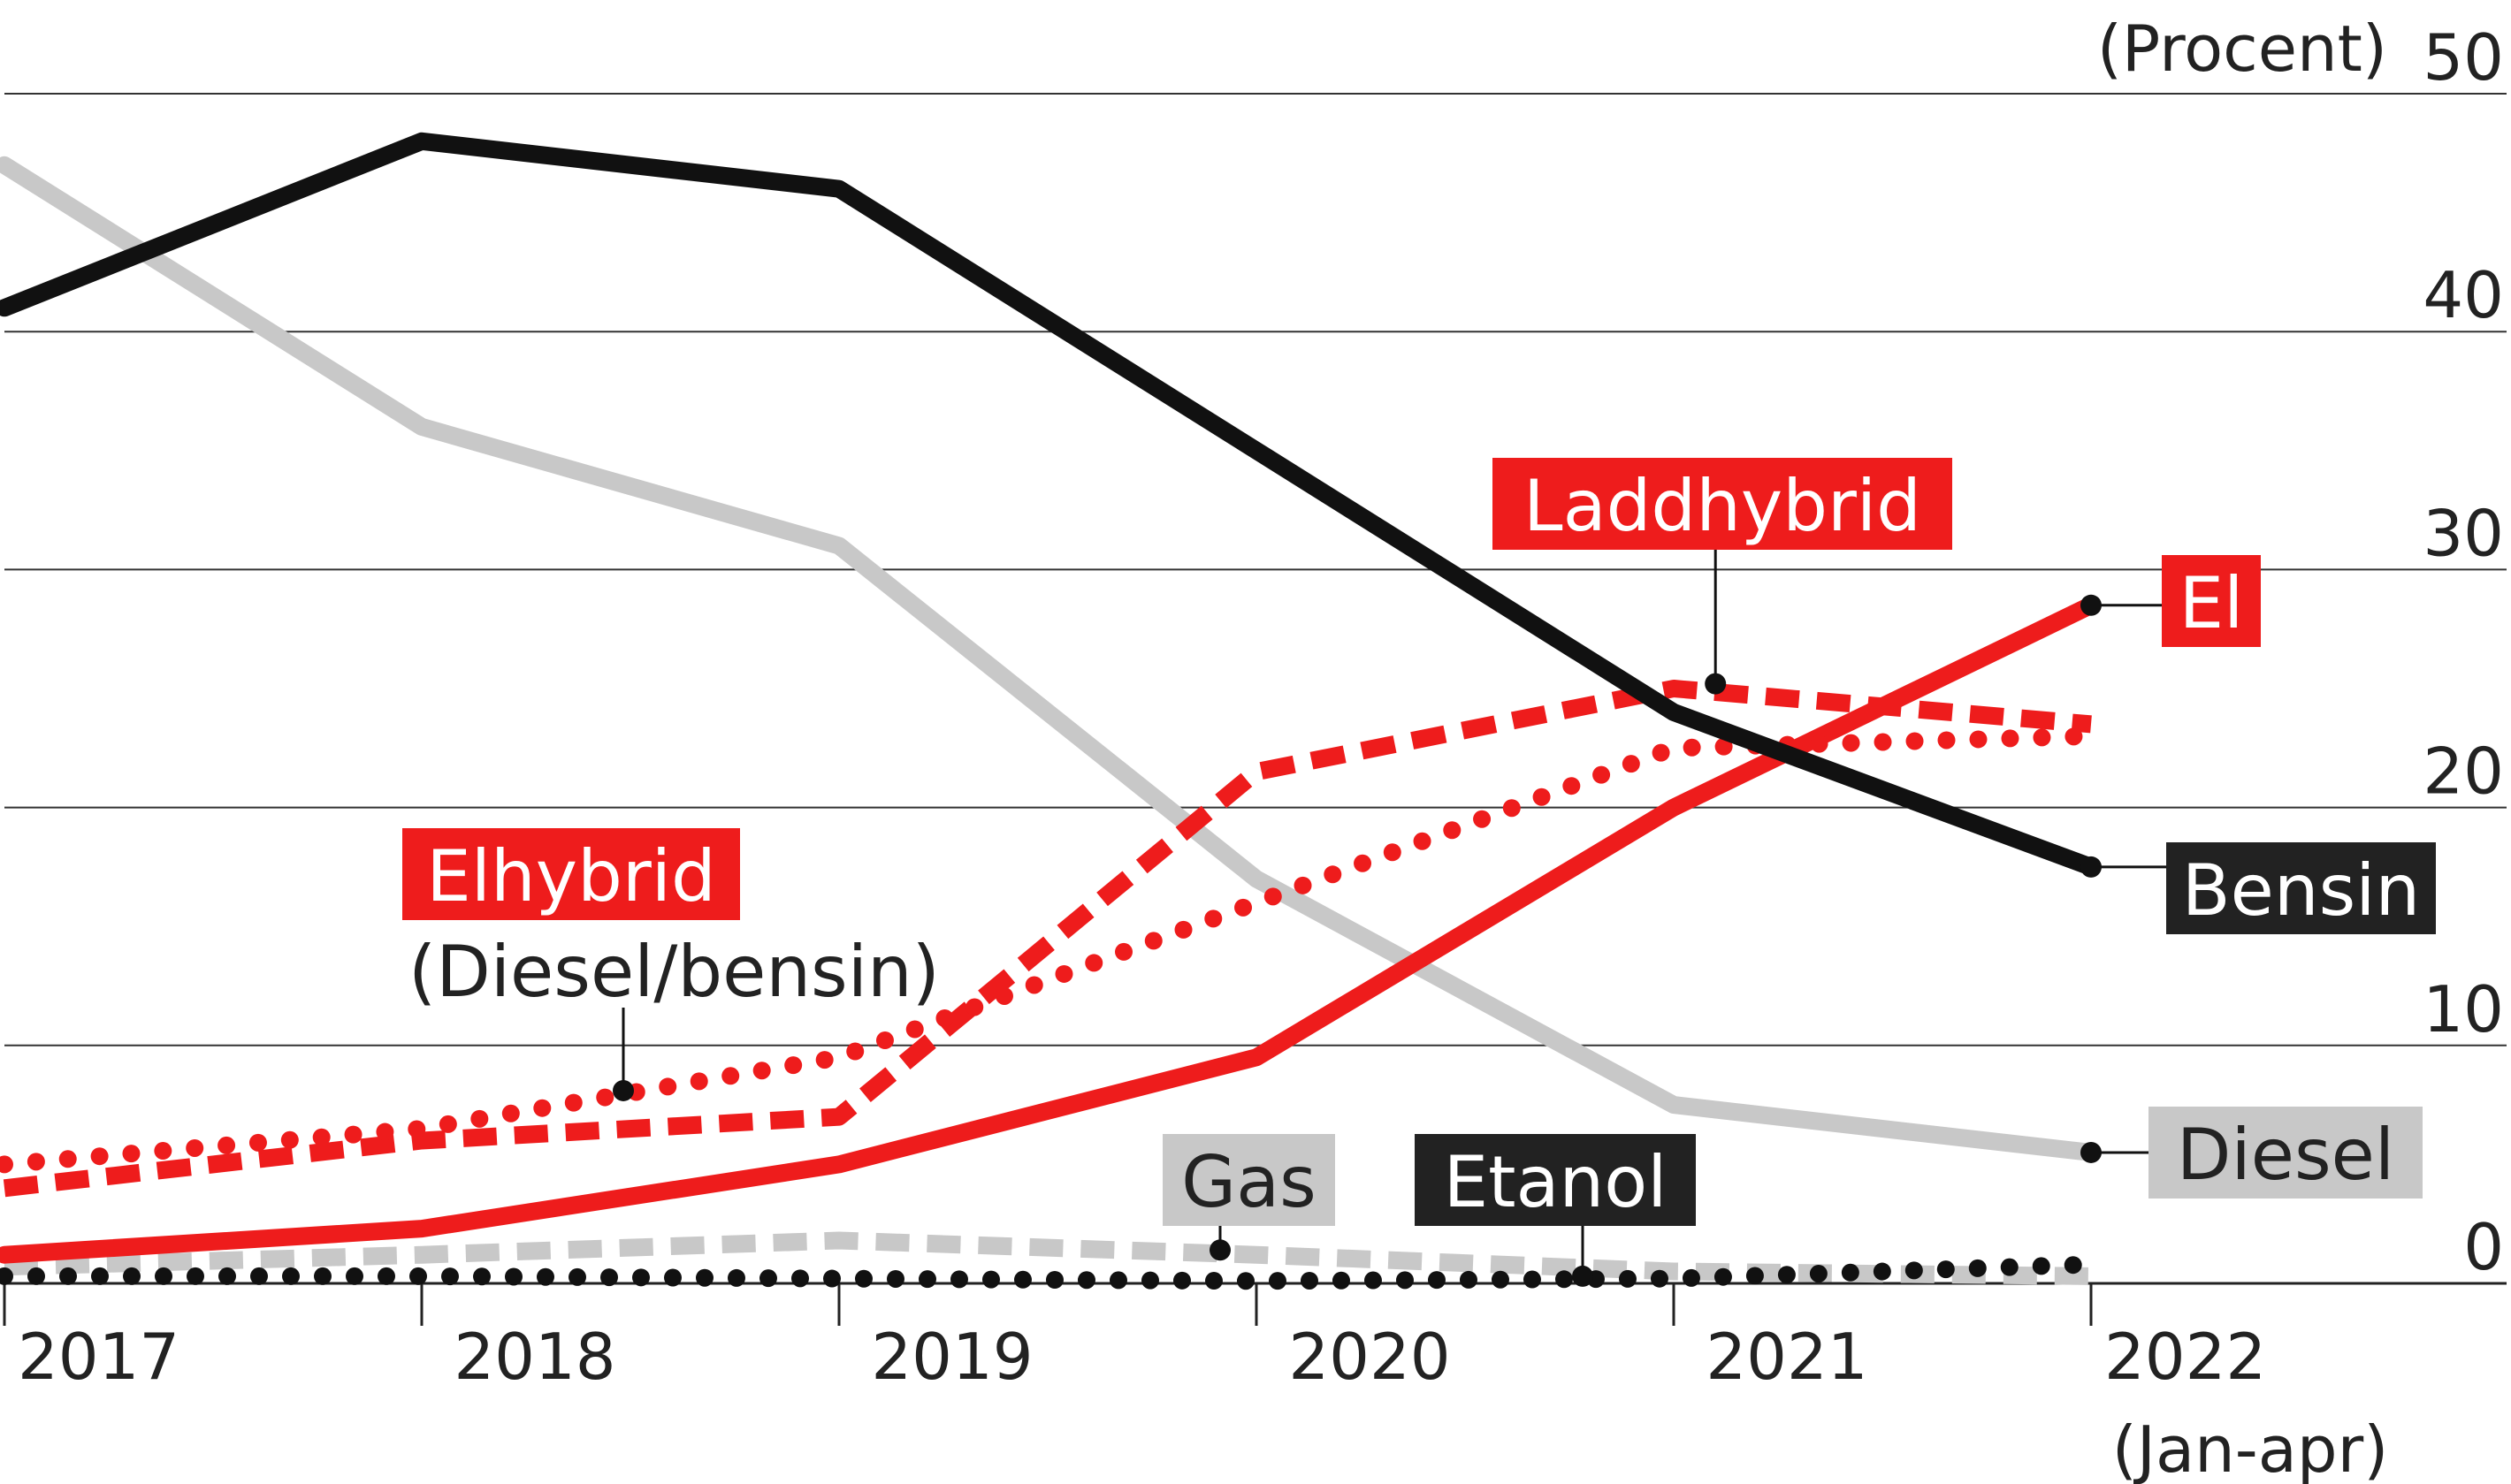 This screenshot has width=2511, height=1484. What do you see at coordinates (1786, 1357) in the screenshot?
I see `x-tick-label: 2021` at bounding box center [1786, 1357].